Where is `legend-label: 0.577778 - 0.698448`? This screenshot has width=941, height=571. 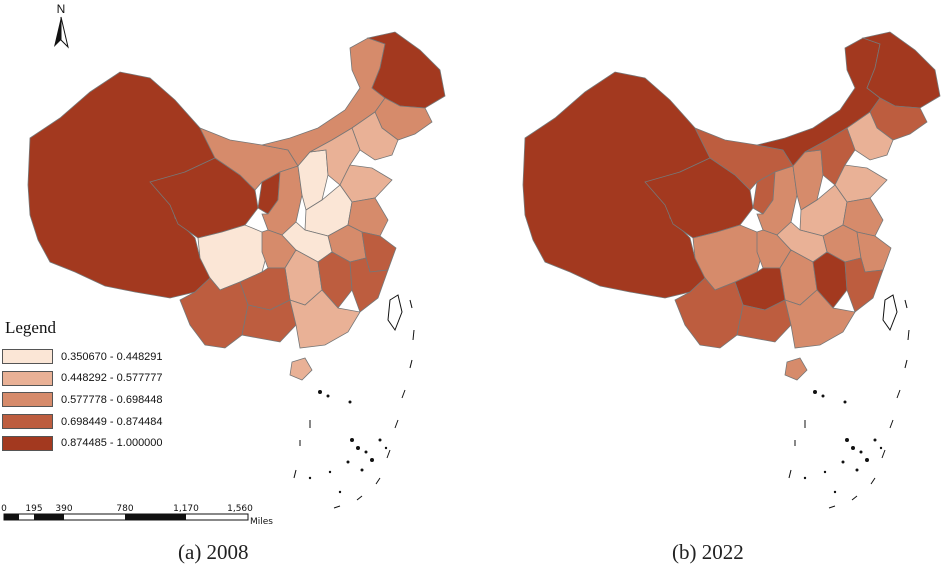
legend-label: 0.577778 - 0.698448 is located at coordinates (112, 399).